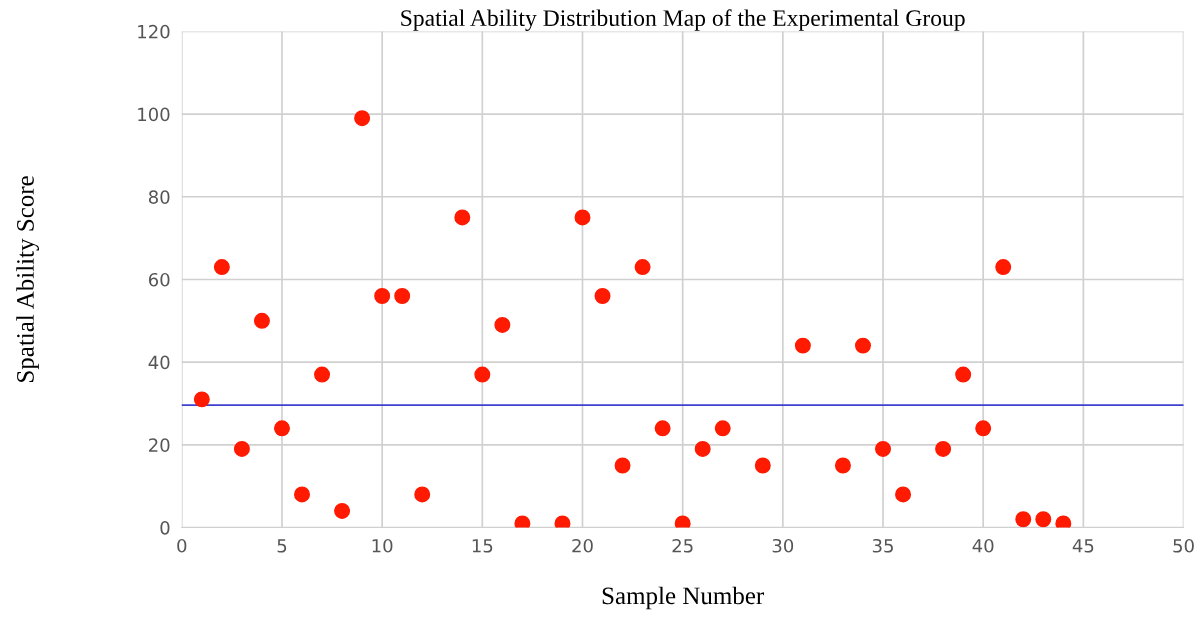 The image size is (1204, 628). I want to click on x-tick-label: 30, so click(783, 545).